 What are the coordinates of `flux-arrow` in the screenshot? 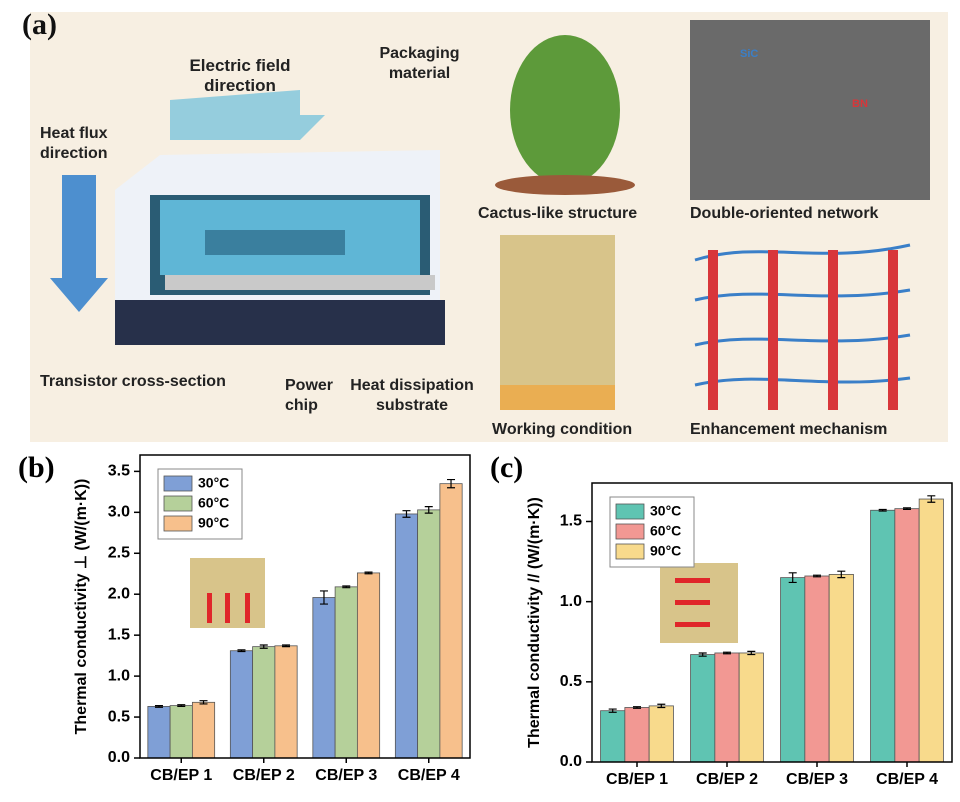 It's located at (79, 227).